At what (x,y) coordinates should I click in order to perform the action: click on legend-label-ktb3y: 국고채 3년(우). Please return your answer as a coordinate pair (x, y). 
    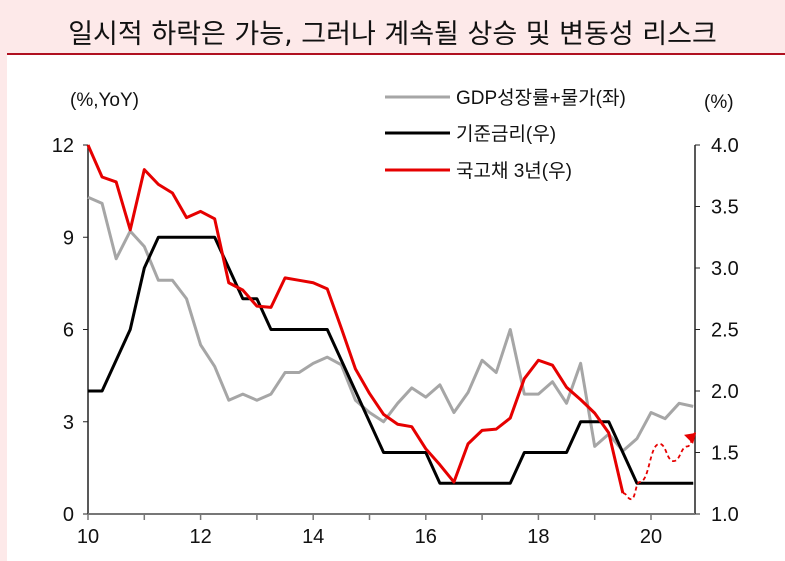
    Looking at the image, I should click on (514, 171).